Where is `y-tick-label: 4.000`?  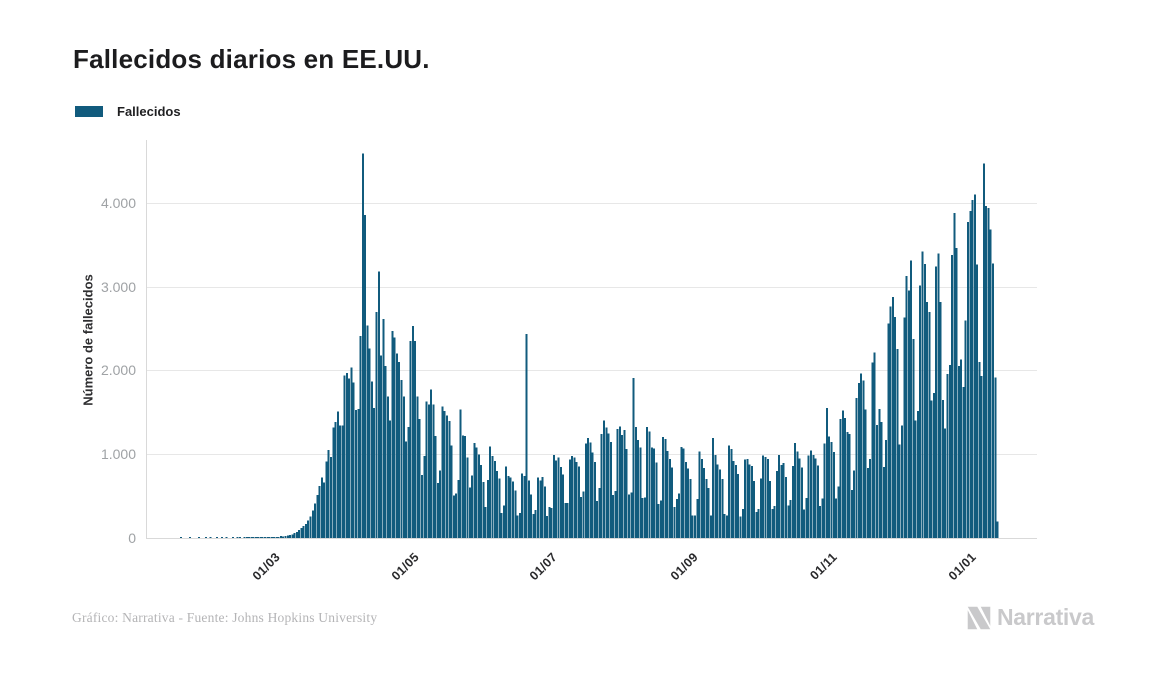 y-tick-label: 4.000 is located at coordinates (118, 202).